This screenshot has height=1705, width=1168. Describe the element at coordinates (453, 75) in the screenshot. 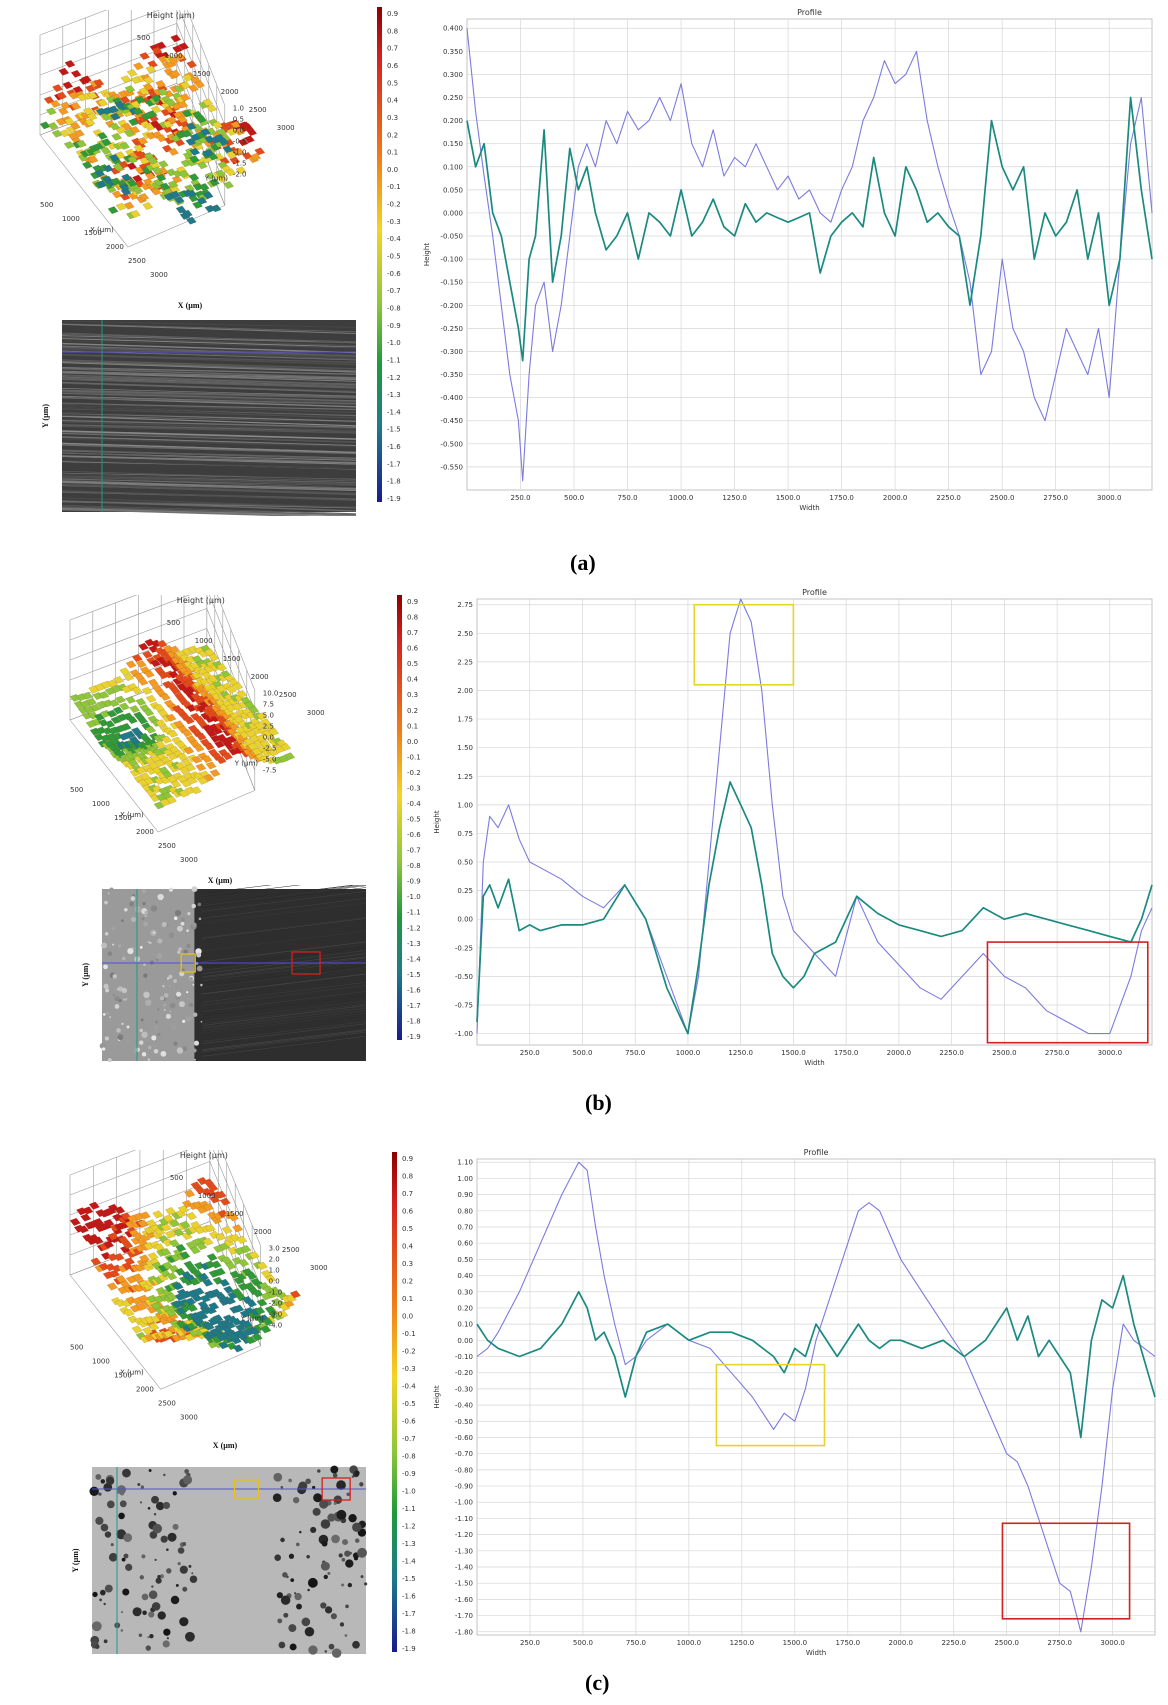

I see `y-tick-label: 0.300` at that location.